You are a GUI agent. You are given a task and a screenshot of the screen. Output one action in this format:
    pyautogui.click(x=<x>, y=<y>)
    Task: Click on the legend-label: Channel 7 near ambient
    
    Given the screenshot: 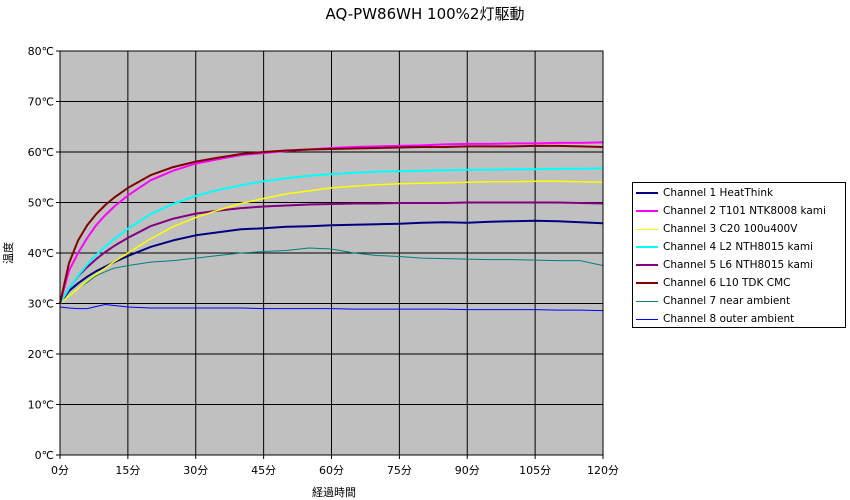 What is the action you would take?
    pyautogui.click(x=727, y=301)
    